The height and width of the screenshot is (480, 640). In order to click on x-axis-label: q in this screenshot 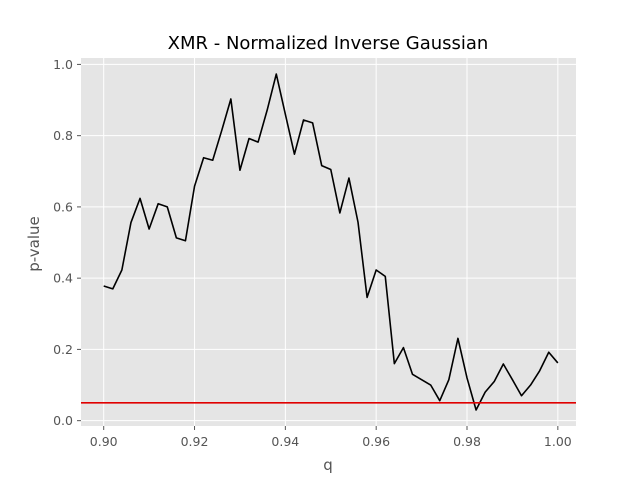, I will do `click(328, 465)`.